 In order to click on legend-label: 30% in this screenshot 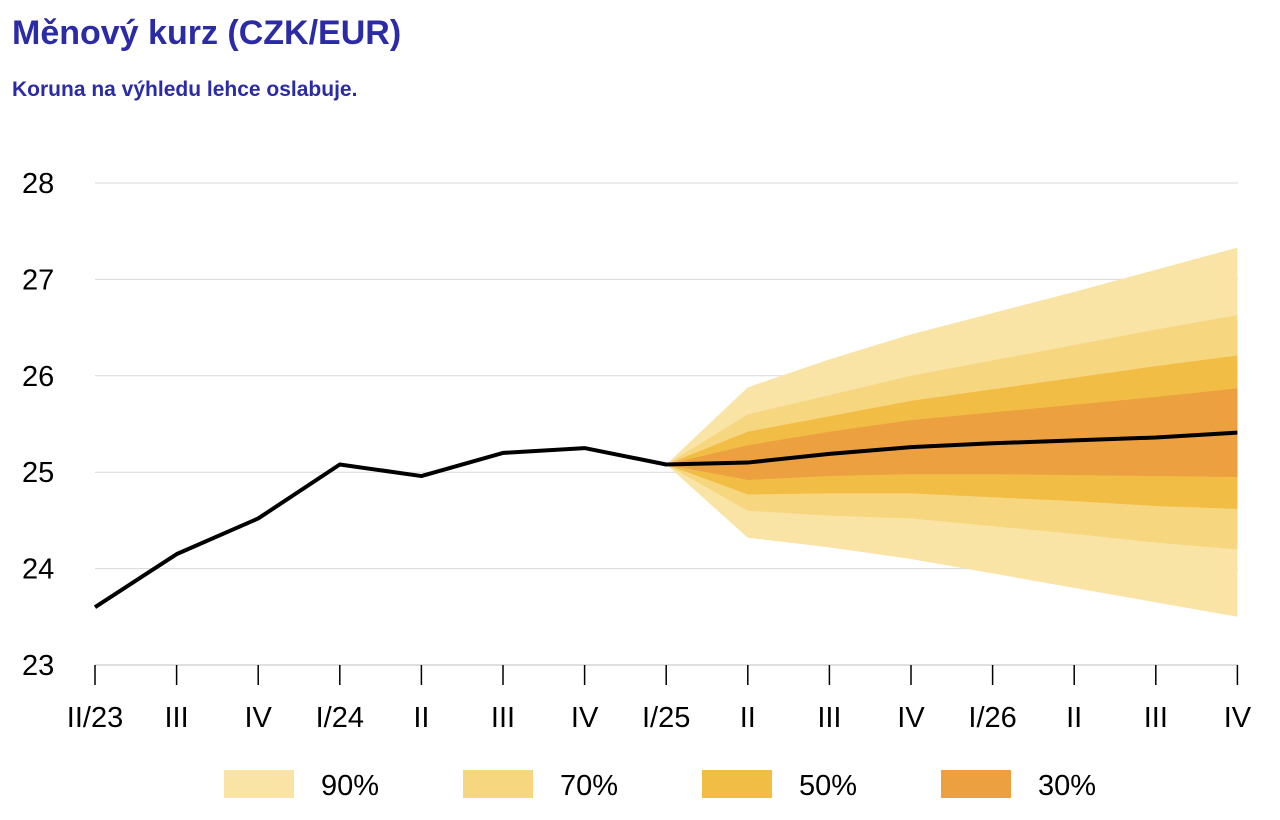, I will do `click(1067, 786)`.